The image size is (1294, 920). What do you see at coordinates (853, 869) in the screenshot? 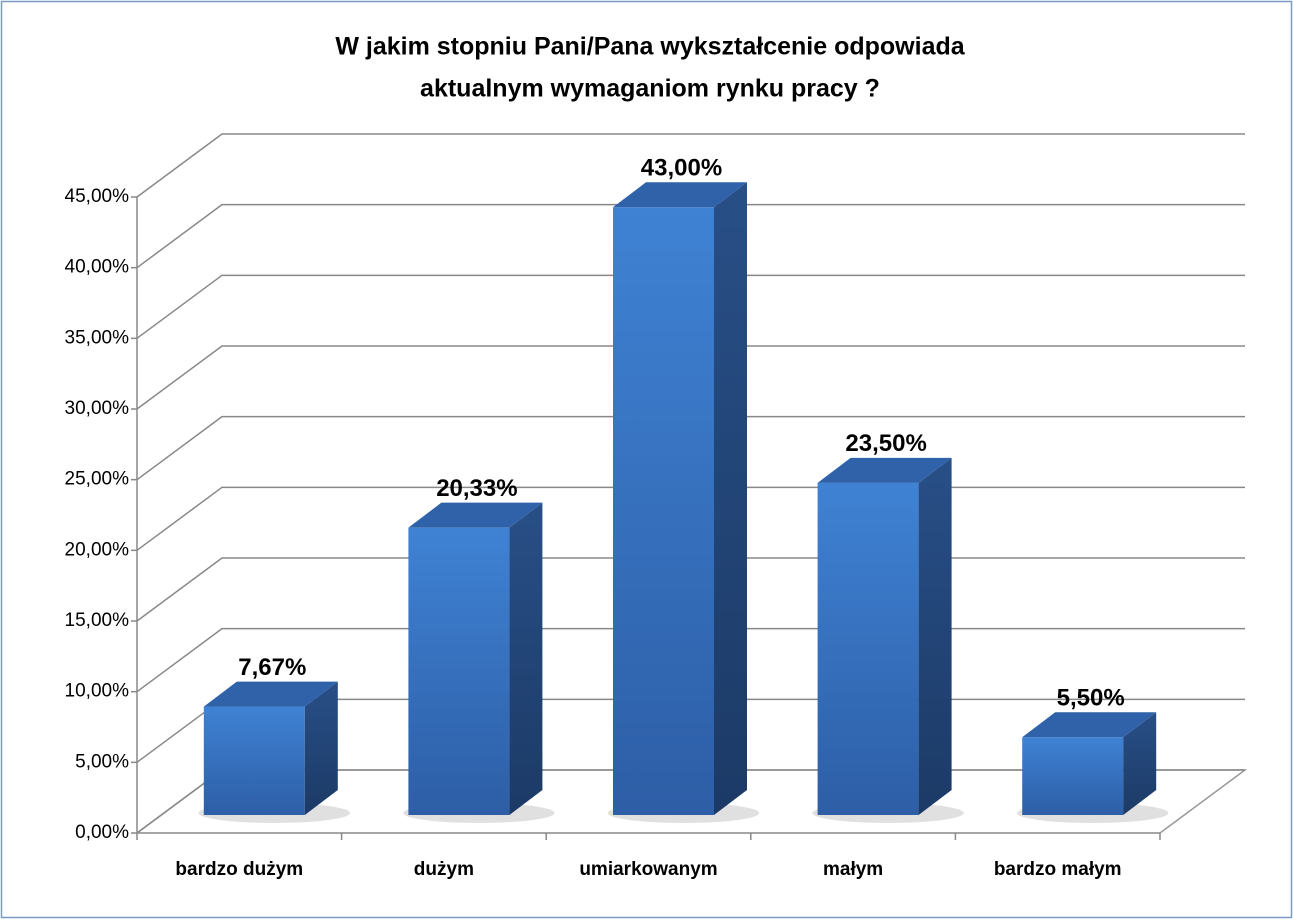
I see `x-tick-label: małym` at bounding box center [853, 869].